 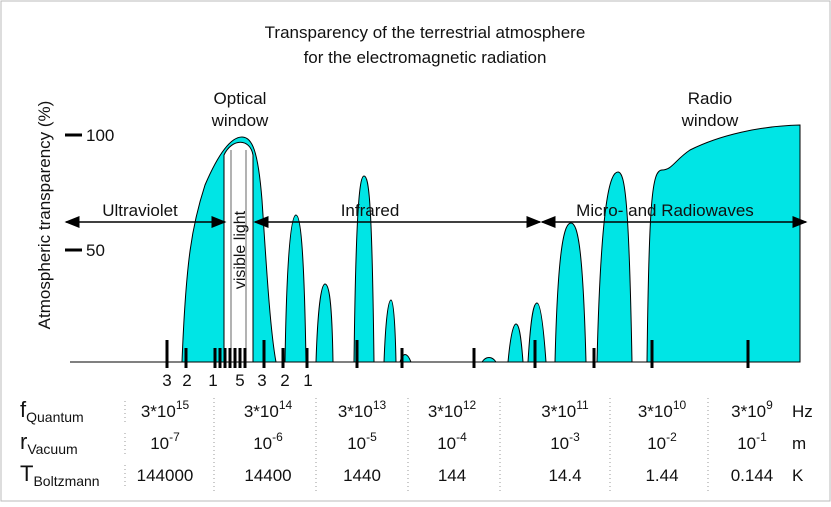 What do you see at coordinates (582, 405) in the screenshot?
I see `cell-exponent: 11` at bounding box center [582, 405].